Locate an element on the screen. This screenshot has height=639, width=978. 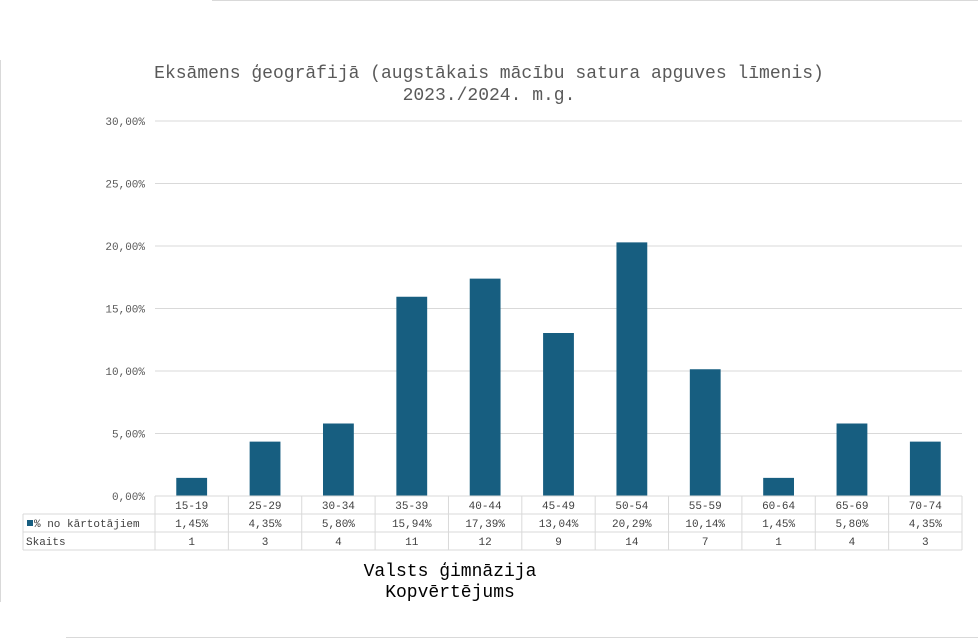
y-tick-label: 0,00% is located at coordinates (128, 498).